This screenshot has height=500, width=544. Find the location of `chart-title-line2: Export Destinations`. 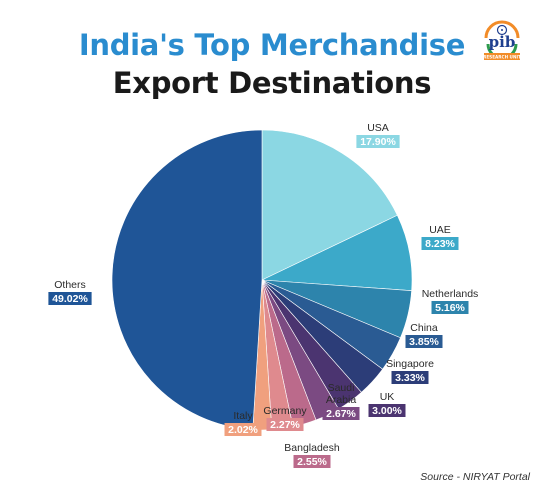

chart-title-line2: Export Destinations is located at coordinates (272, 83).